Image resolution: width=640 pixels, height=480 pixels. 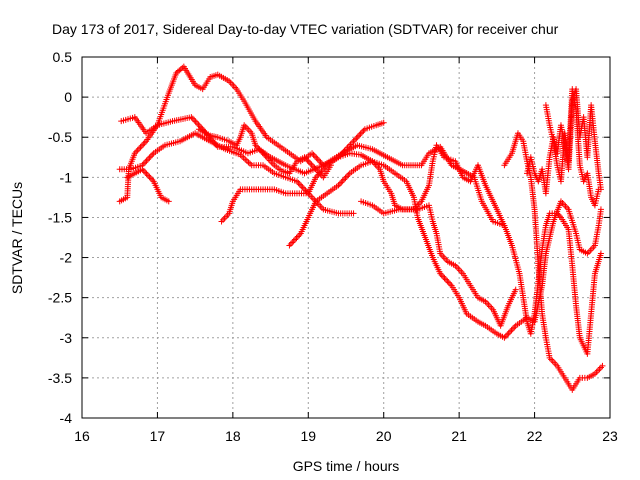 I want to click on x-tick-label: 23, so click(x=610, y=436).